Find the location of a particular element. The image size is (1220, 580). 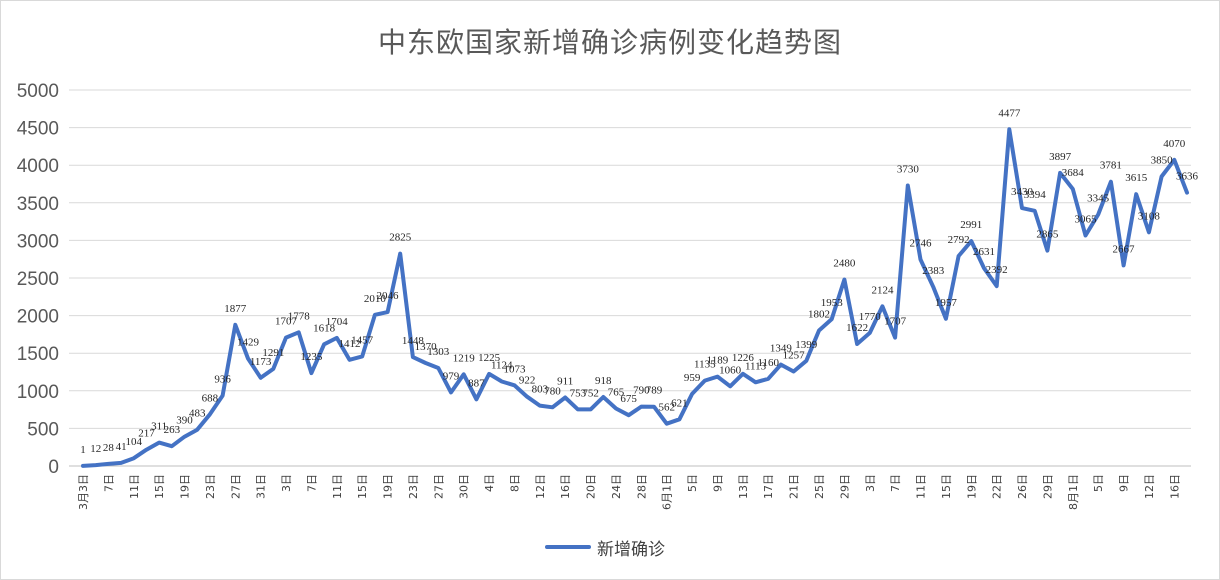

data-label: 41 is located at coordinates (121, 447).